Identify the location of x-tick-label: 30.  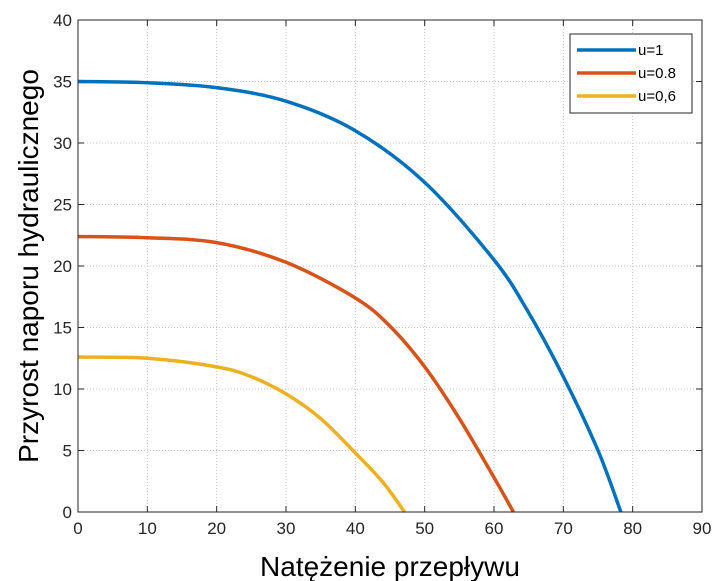
(286, 528).